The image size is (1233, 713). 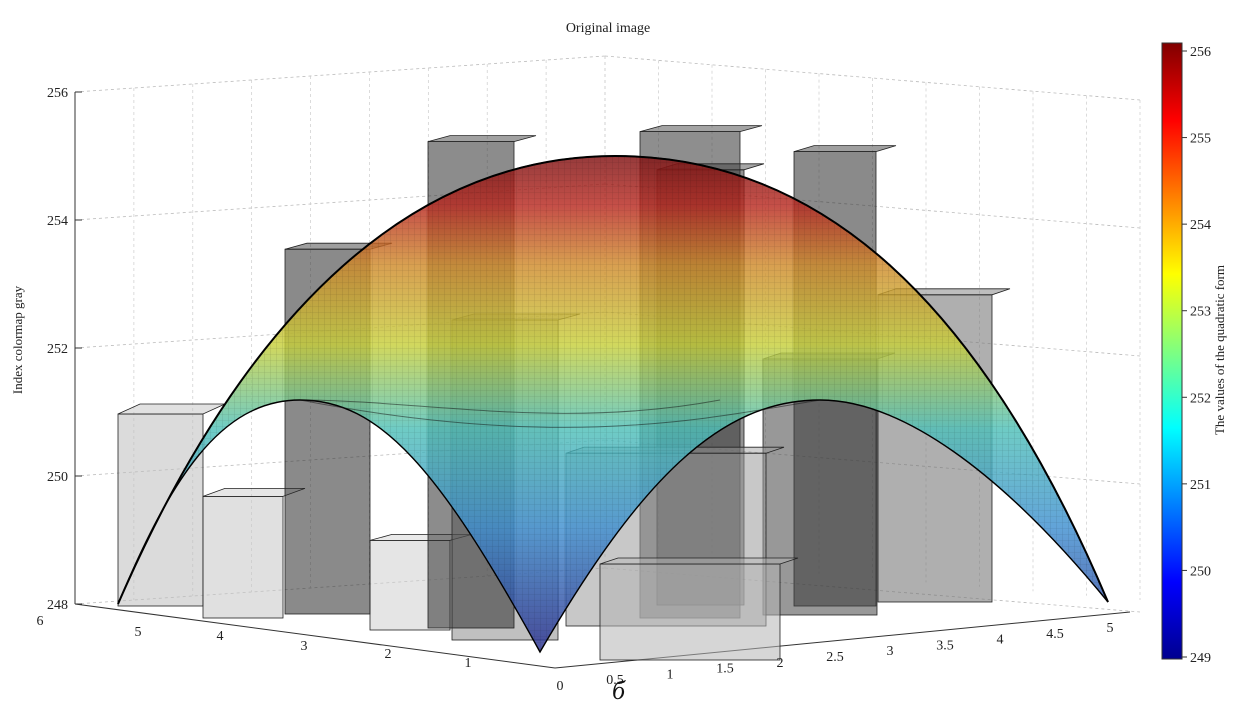 What do you see at coordinates (1200, 312) in the screenshot?
I see `colorbar-tick-label: 253` at bounding box center [1200, 312].